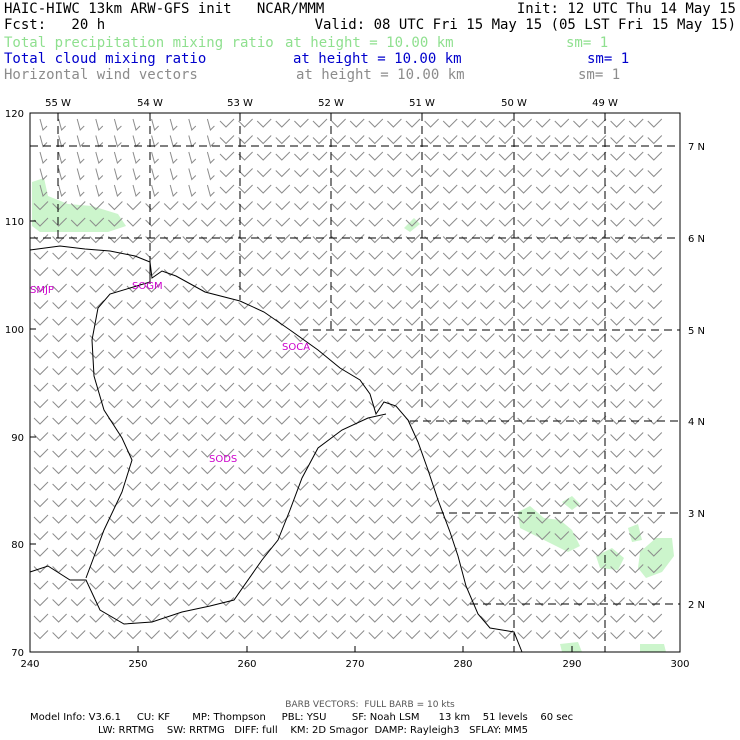 Image resolution: width=740 pixels, height=740 pixels. I want to click on header-forecast-hour: Fcst: 20 h, so click(55, 25).